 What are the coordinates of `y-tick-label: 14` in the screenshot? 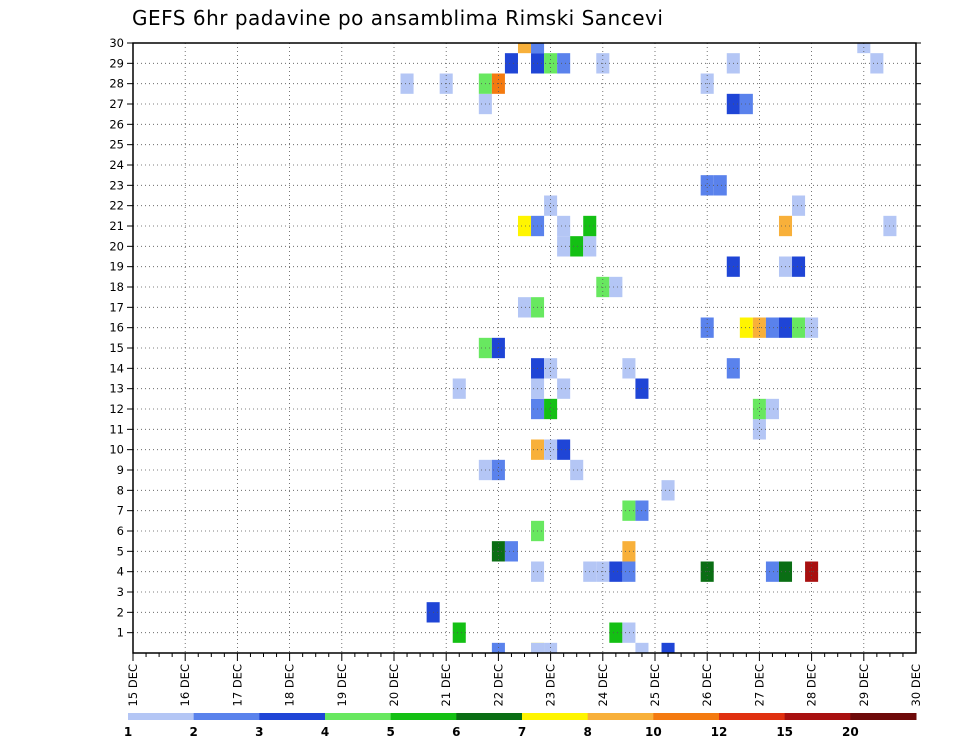 It's located at (116, 368).